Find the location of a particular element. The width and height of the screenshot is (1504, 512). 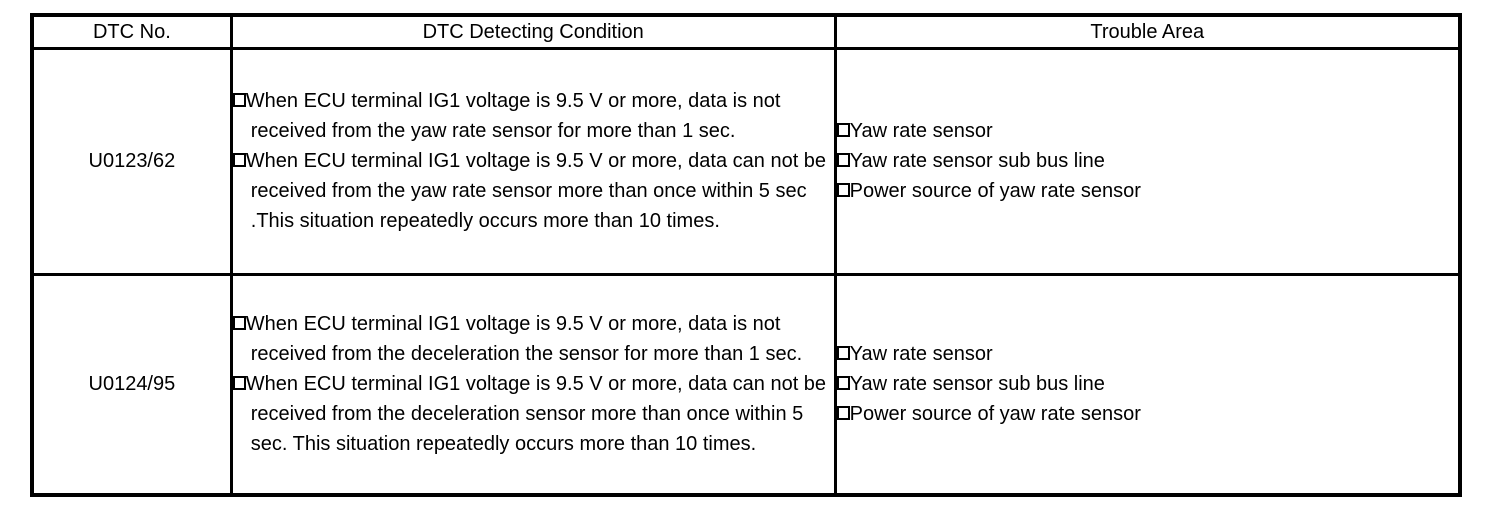

header-dtc-no: DTC No. is located at coordinates (131, 31).